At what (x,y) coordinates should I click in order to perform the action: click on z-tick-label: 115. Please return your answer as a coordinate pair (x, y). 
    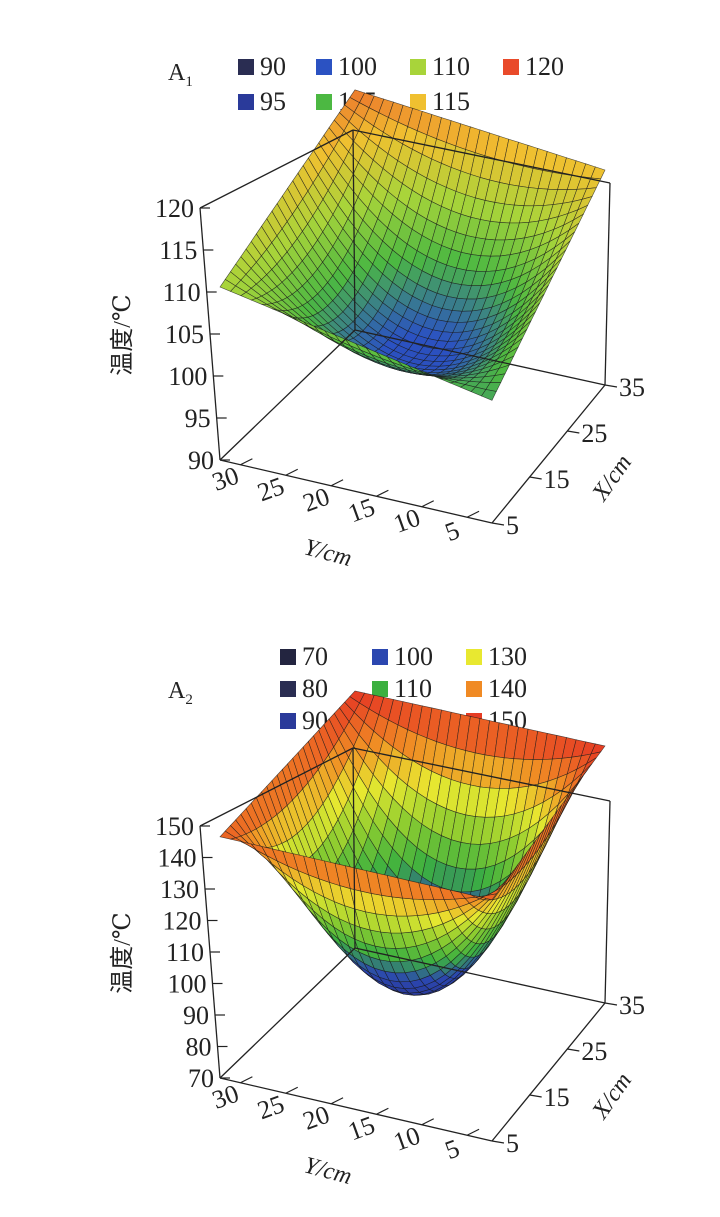
    Looking at the image, I should click on (178, 250).